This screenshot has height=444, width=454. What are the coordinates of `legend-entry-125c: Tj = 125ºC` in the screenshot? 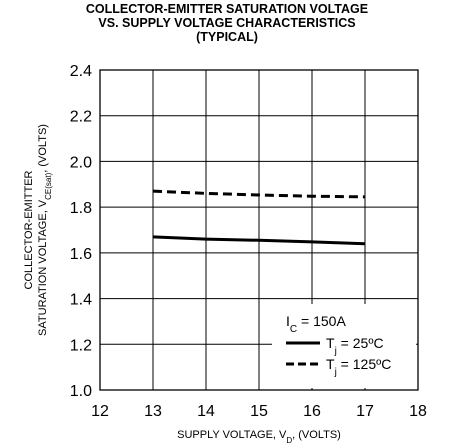 It's located at (358, 367).